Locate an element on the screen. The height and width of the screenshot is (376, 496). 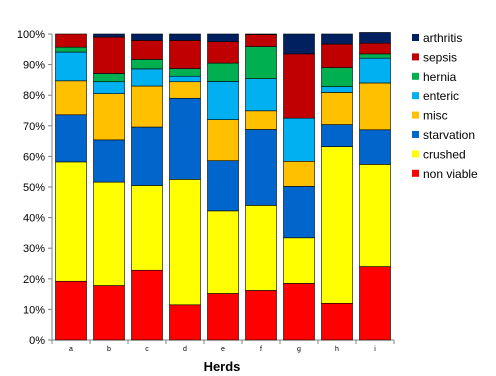
bar-segment-misc-g is located at coordinates (299, 173).